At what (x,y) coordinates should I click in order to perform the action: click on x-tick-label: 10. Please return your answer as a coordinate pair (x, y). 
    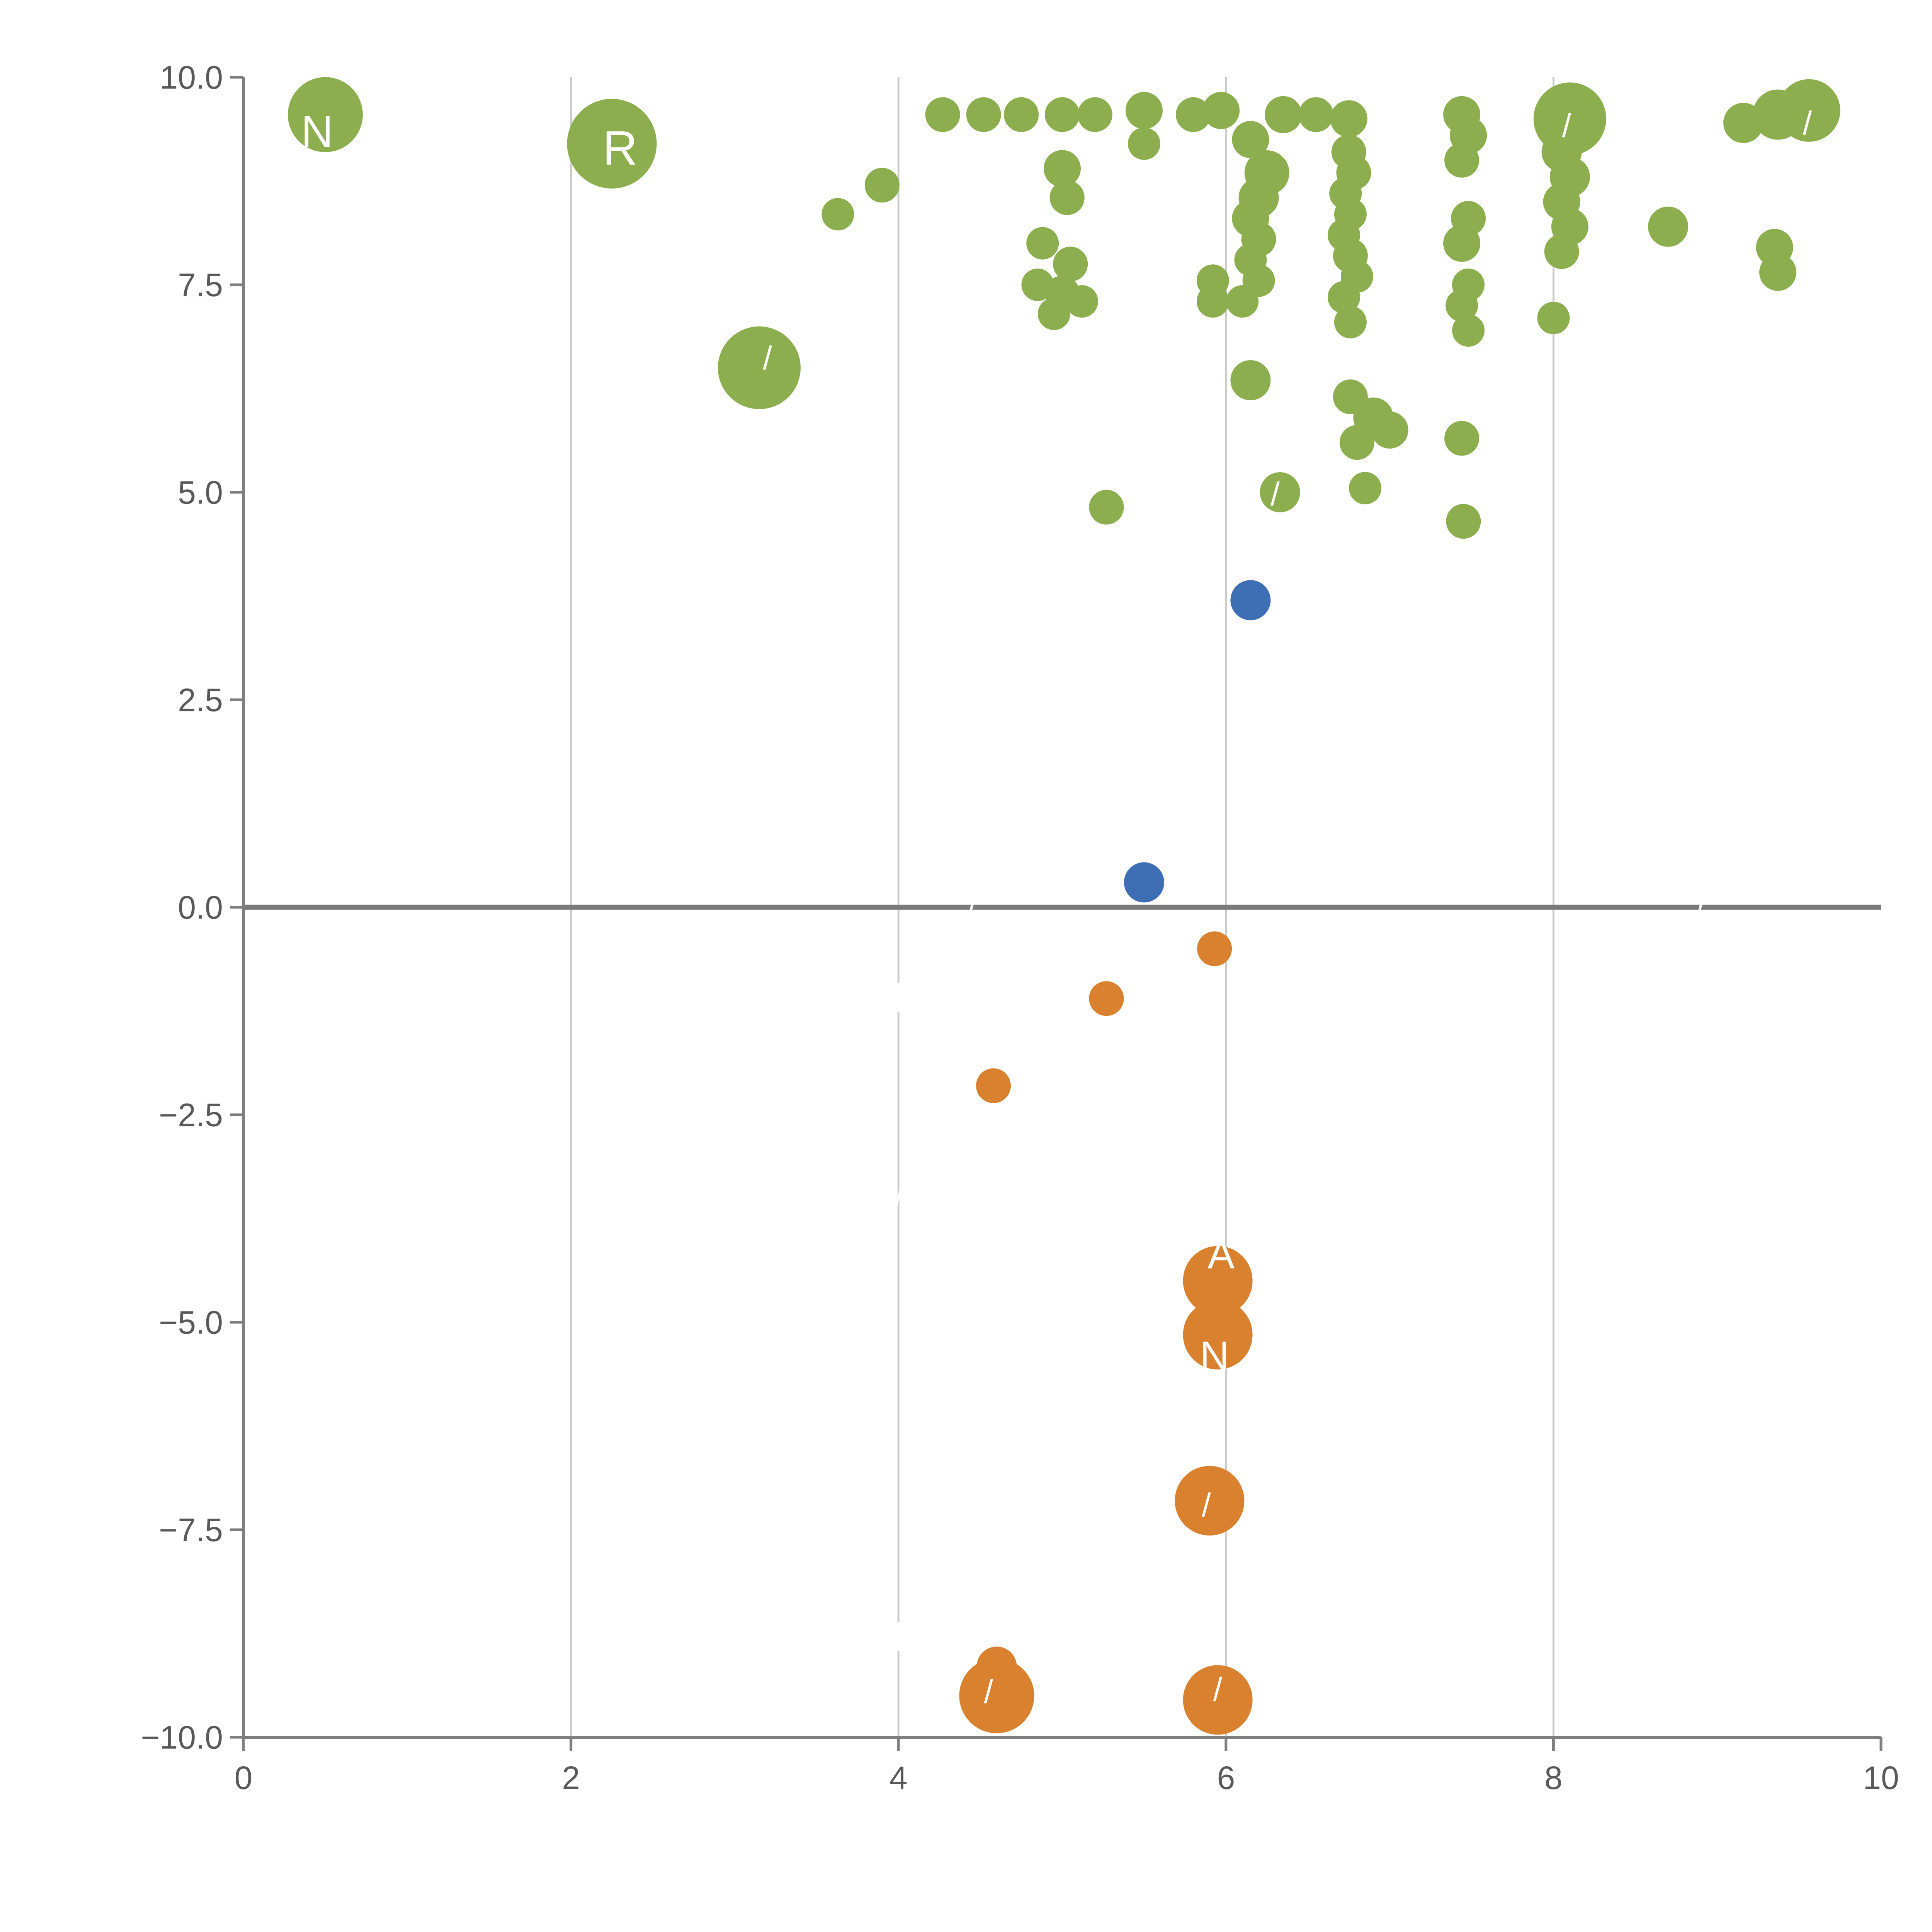
    Looking at the image, I should click on (1881, 1778).